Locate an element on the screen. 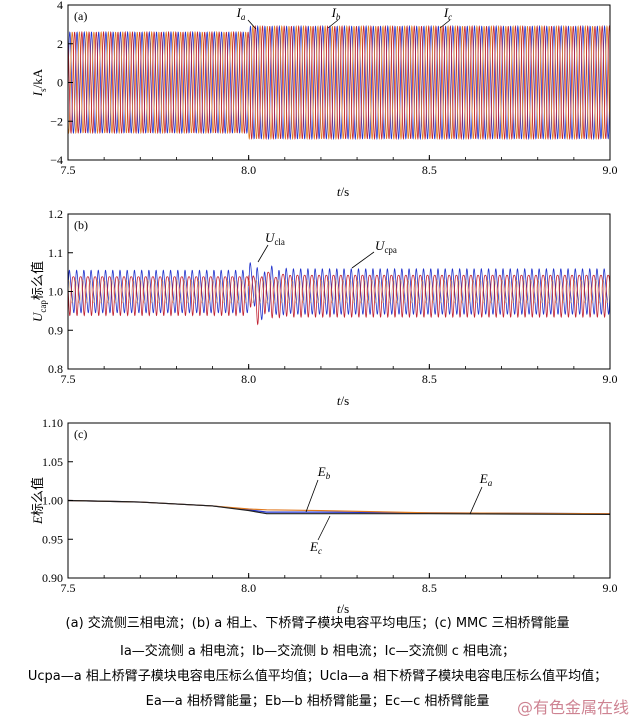  y-tick-label: 2 is located at coordinates (60, 44).